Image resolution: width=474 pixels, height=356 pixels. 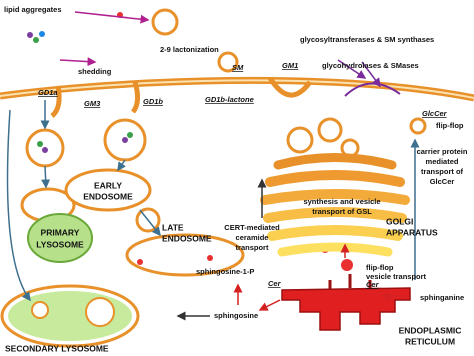 What do you see at coordinates (290, 65) in the screenshot?
I see `label: GM1` at bounding box center [290, 65].